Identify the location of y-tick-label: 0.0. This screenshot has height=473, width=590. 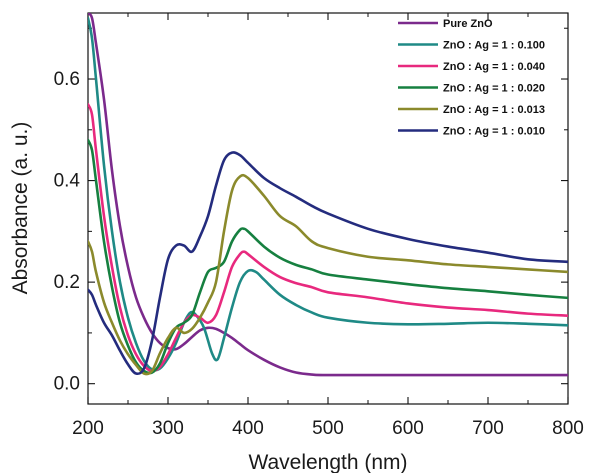
(67, 384).